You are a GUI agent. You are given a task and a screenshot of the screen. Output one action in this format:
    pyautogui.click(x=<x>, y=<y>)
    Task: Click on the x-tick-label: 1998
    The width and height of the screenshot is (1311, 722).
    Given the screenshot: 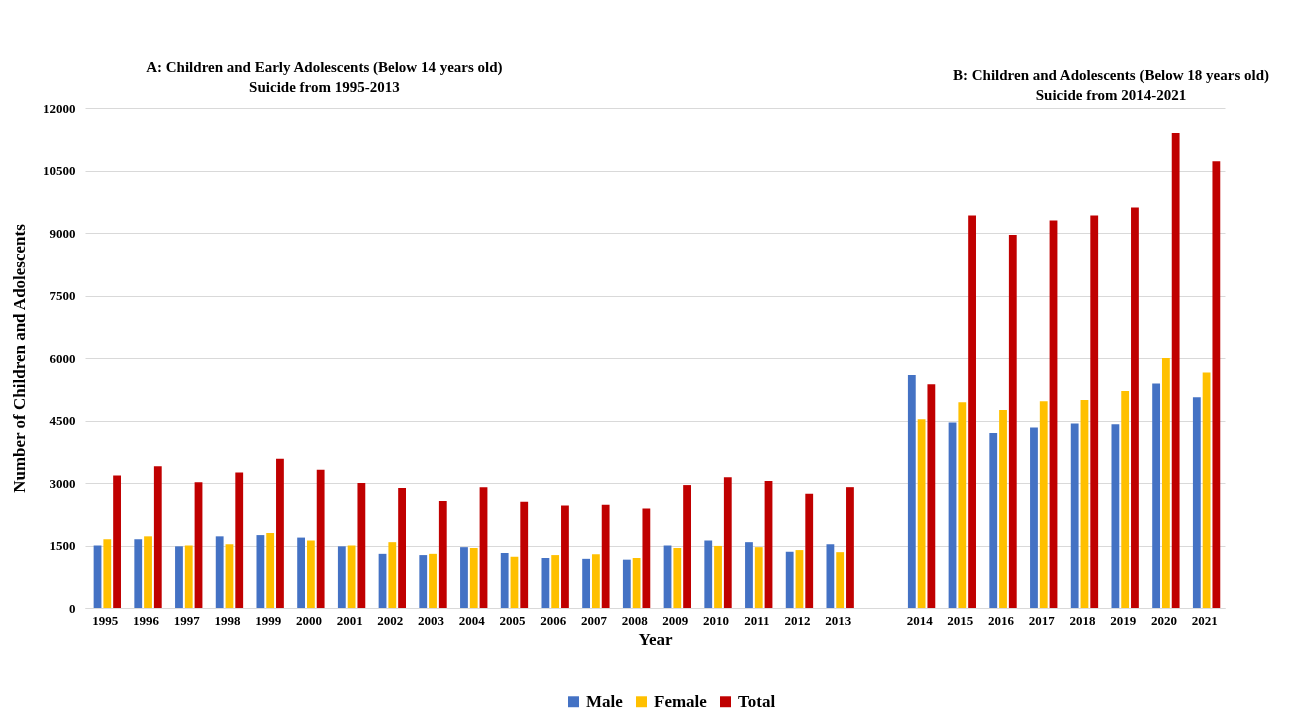 What is the action you would take?
    pyautogui.click(x=227, y=620)
    